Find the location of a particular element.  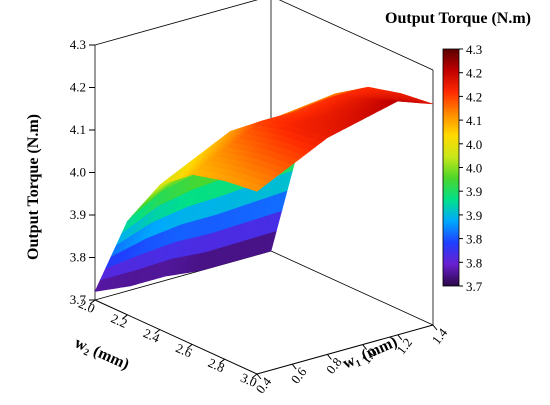

x-tick-label: 3.0 is located at coordinates (248, 380).